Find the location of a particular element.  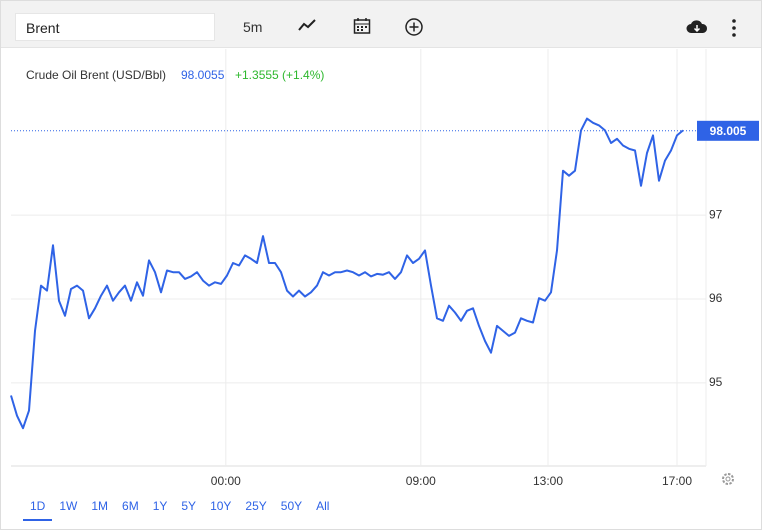

last-price-tag is located at coordinates (728, 130).